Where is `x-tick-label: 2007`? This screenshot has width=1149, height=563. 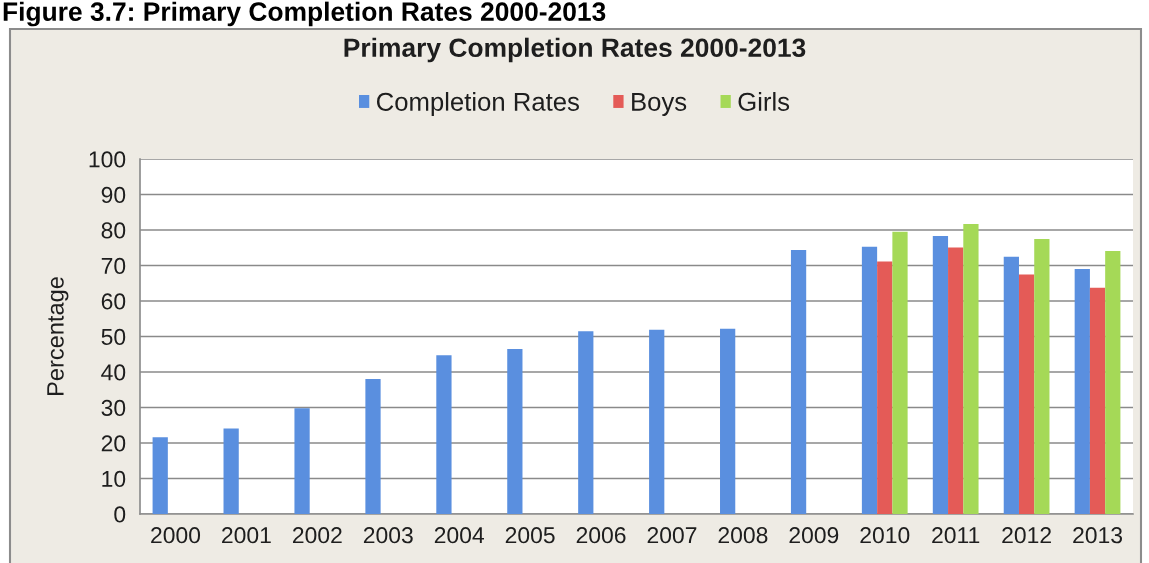 x-tick-label: 2007 is located at coordinates (672, 535).